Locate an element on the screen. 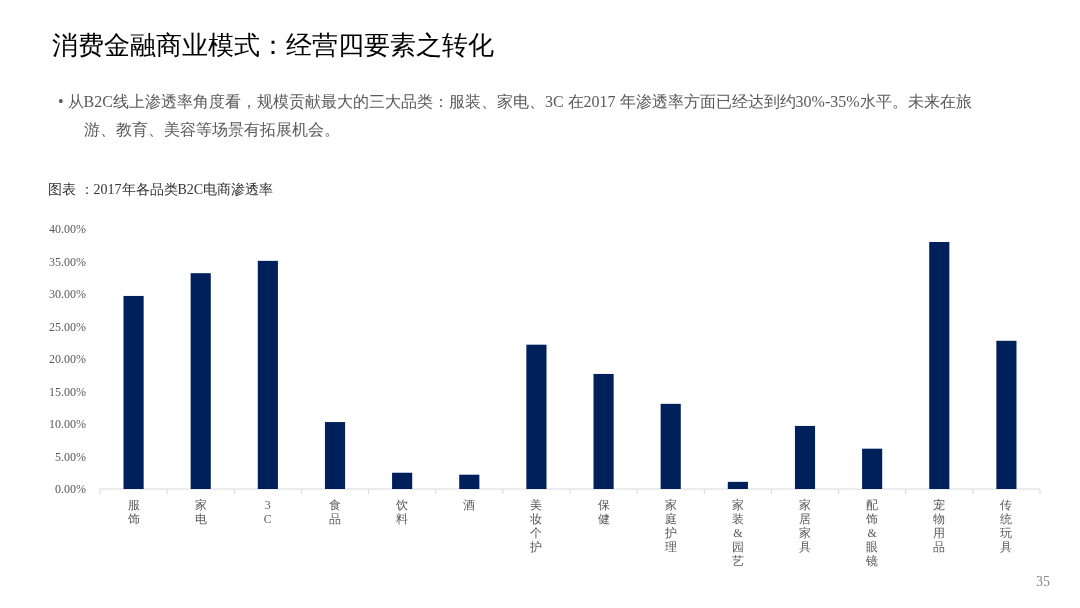  x-tick-label: 宠物用品 is located at coordinates (939, 526).